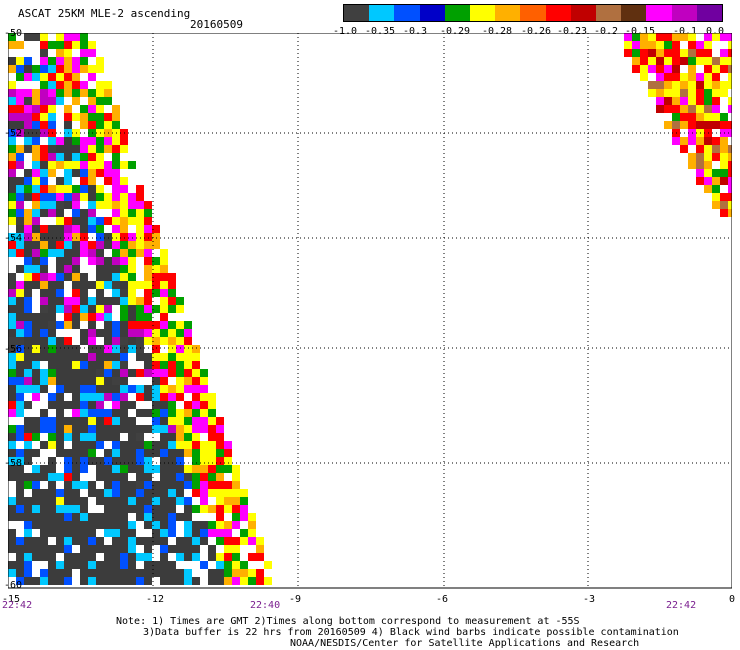 This screenshot has height=650, width=740. Describe the element at coordinates (295, 599) in the screenshot. I see `x-tick-label: -9` at that location.